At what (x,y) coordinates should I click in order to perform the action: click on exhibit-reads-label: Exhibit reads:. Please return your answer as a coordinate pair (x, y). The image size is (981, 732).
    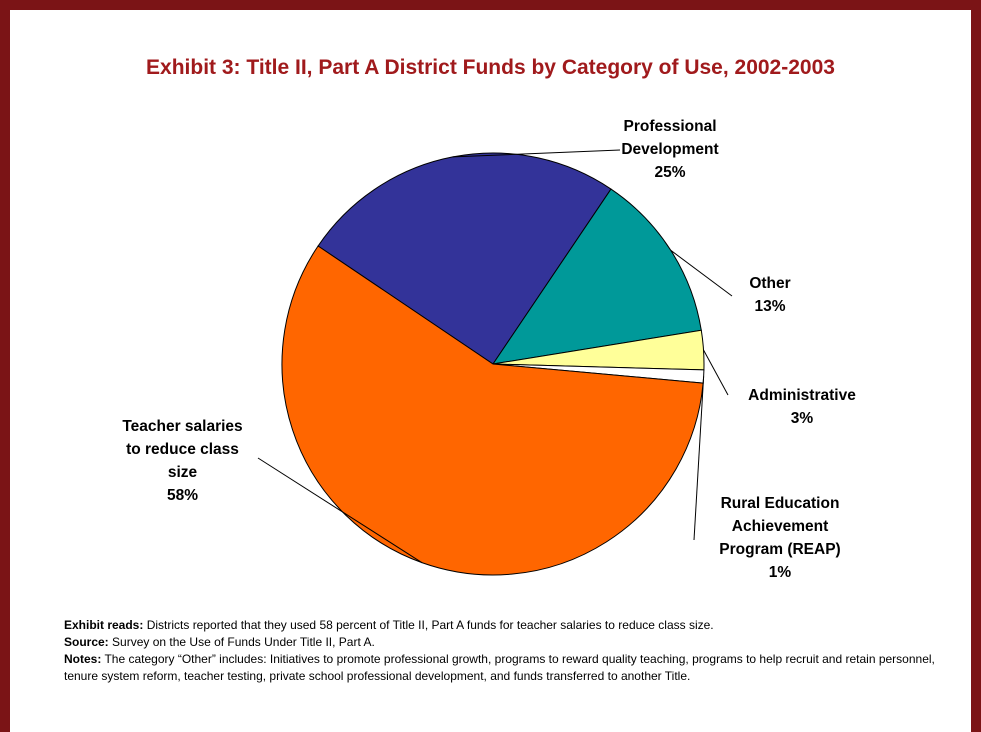
    Looking at the image, I should click on (104, 625).